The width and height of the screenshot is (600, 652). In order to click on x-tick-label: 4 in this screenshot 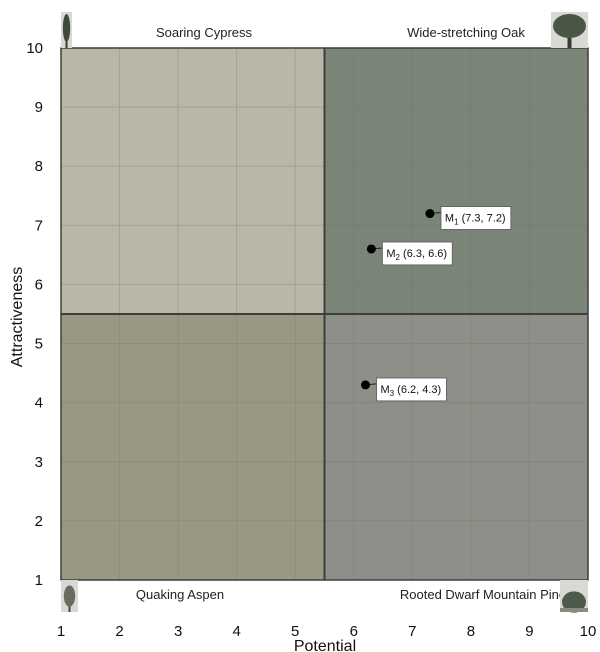, I will do `click(236, 631)`.